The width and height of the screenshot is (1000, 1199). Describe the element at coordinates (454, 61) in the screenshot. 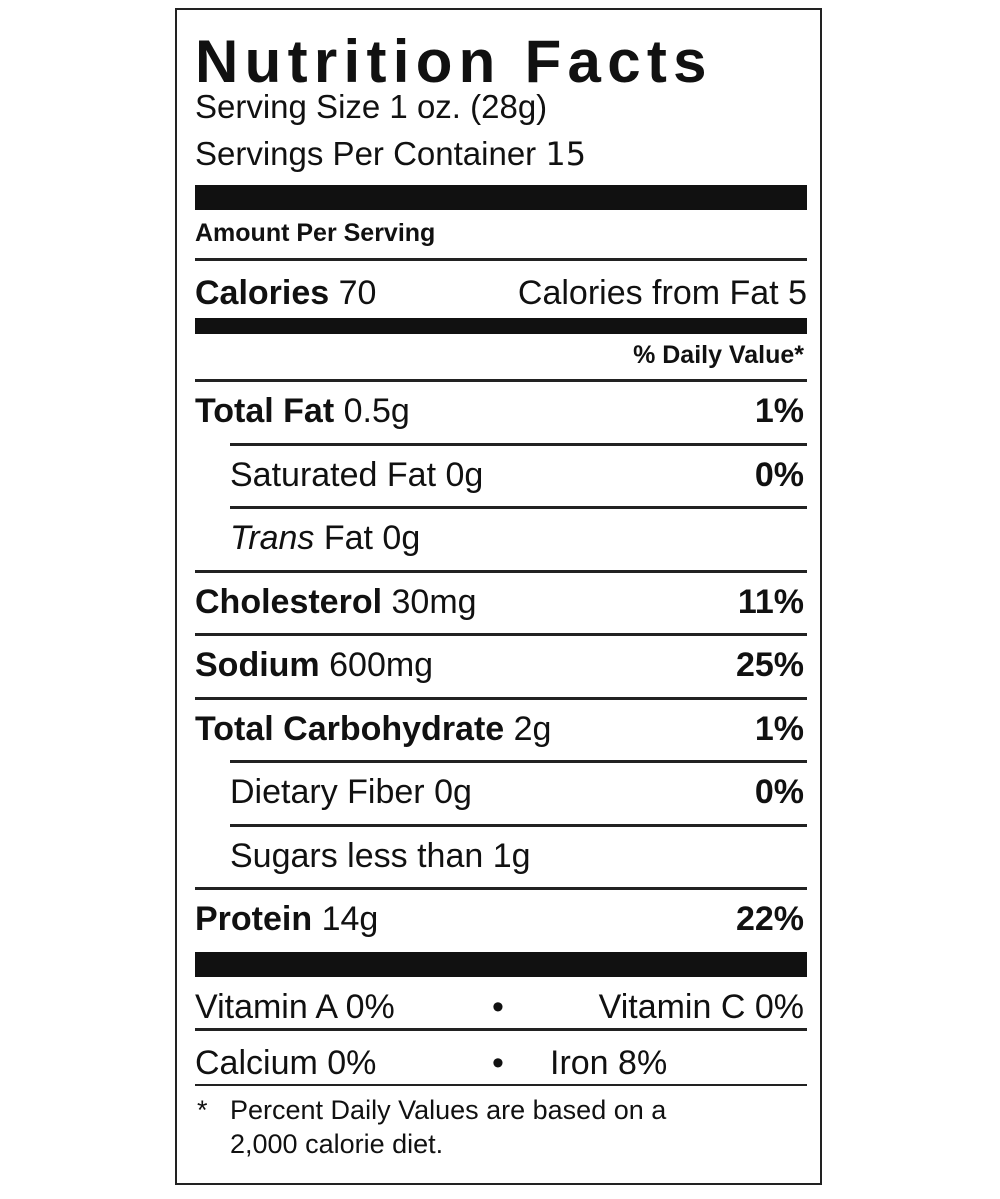

I see `title: Nutrition Facts` at that location.